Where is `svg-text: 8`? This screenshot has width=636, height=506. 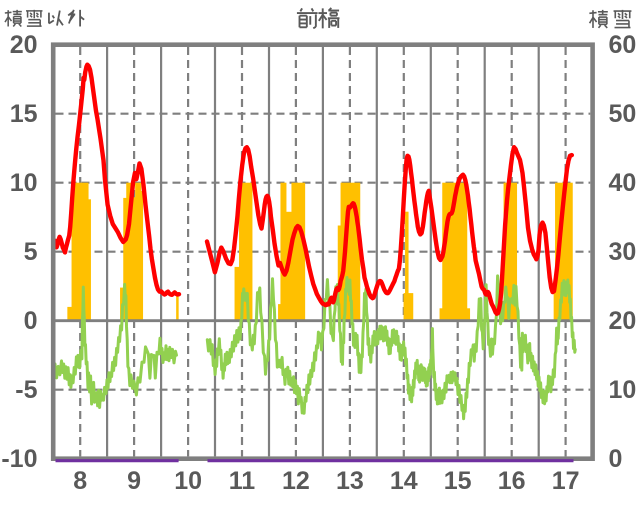
svg-text: 8 is located at coordinates (80, 481).